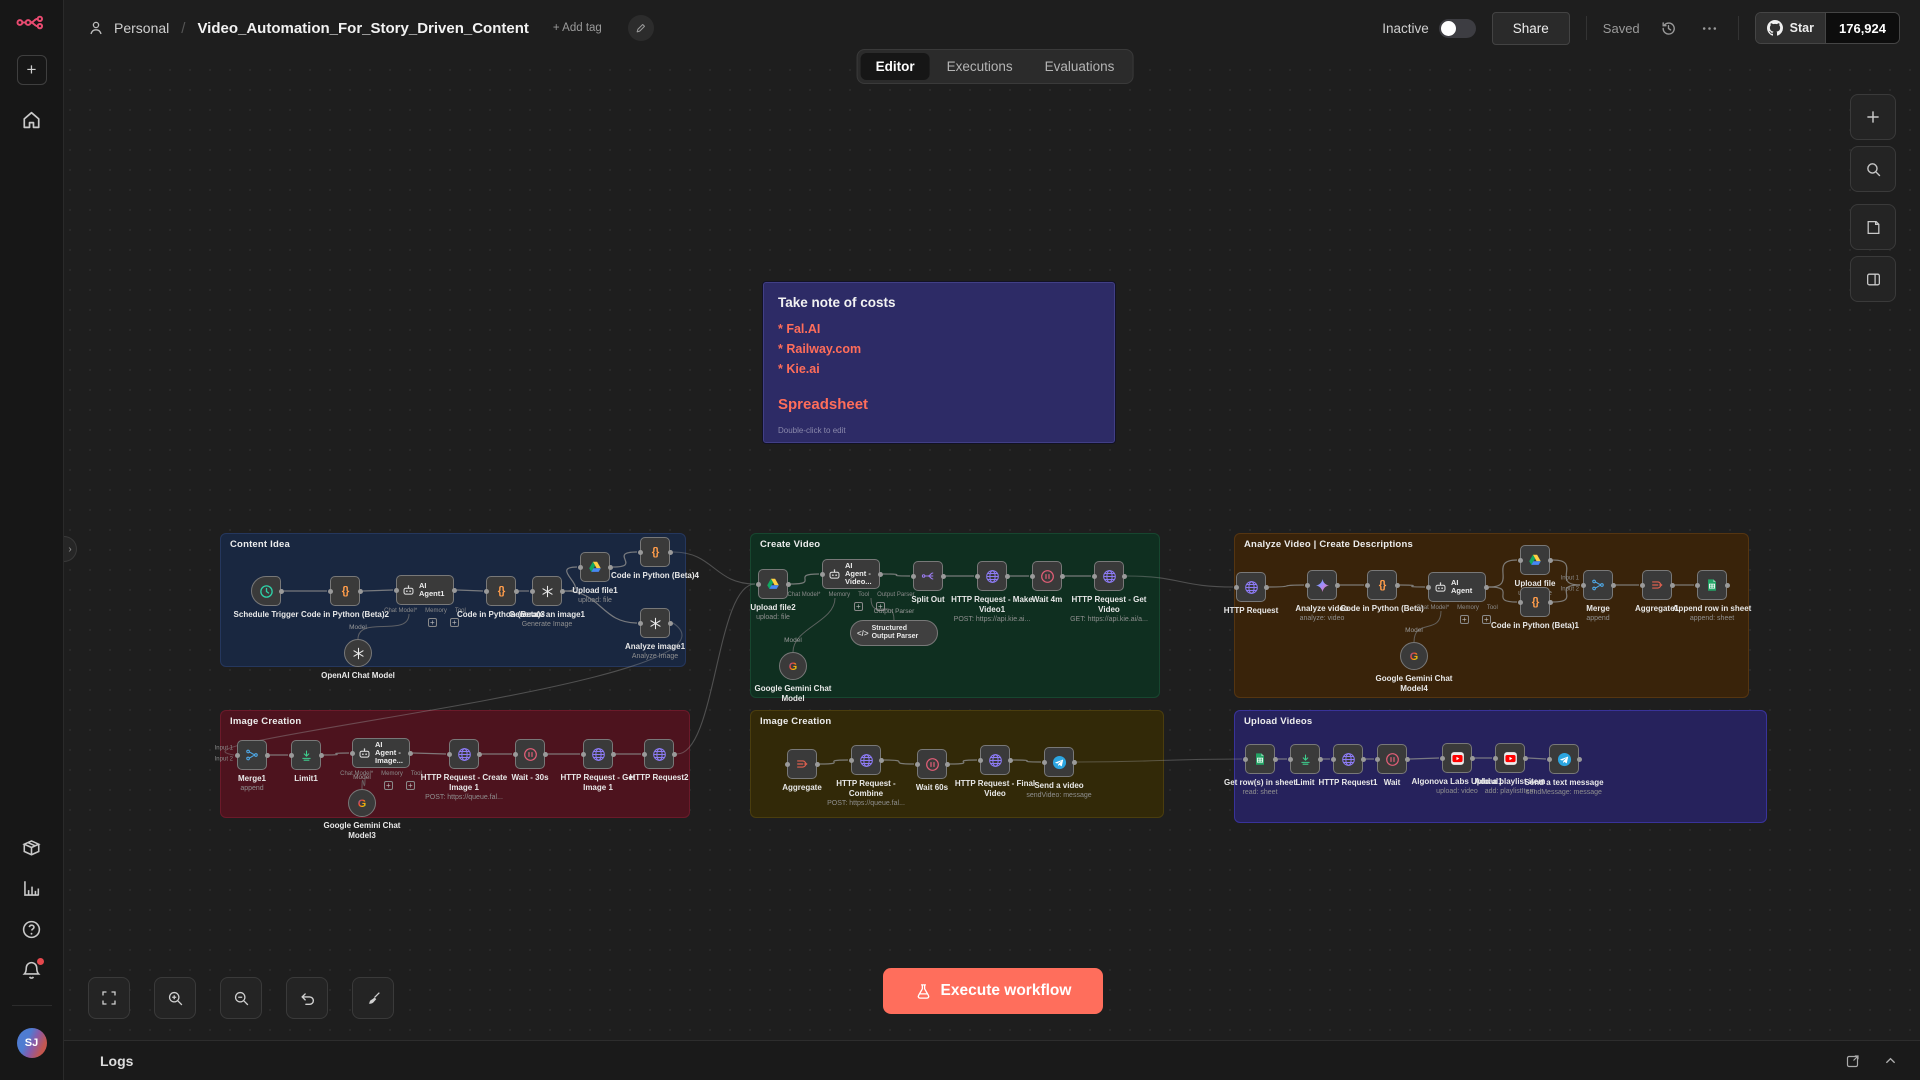  Describe the element at coordinates (547, 602) in the screenshot. I see `node-gi1: Generate an image1 Generate Image` at that location.